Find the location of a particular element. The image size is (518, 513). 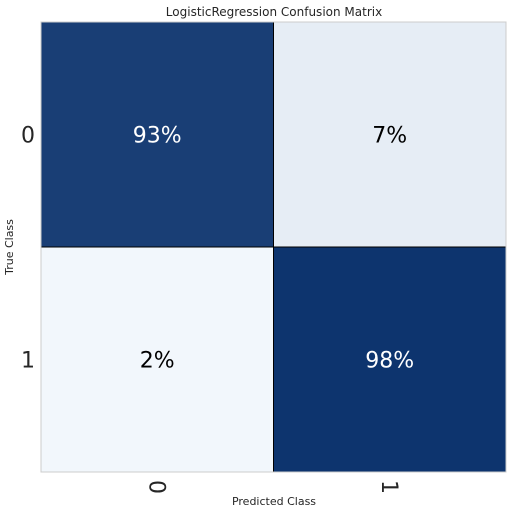

cell-value-label-r1-c0: 2% is located at coordinates (157, 361).